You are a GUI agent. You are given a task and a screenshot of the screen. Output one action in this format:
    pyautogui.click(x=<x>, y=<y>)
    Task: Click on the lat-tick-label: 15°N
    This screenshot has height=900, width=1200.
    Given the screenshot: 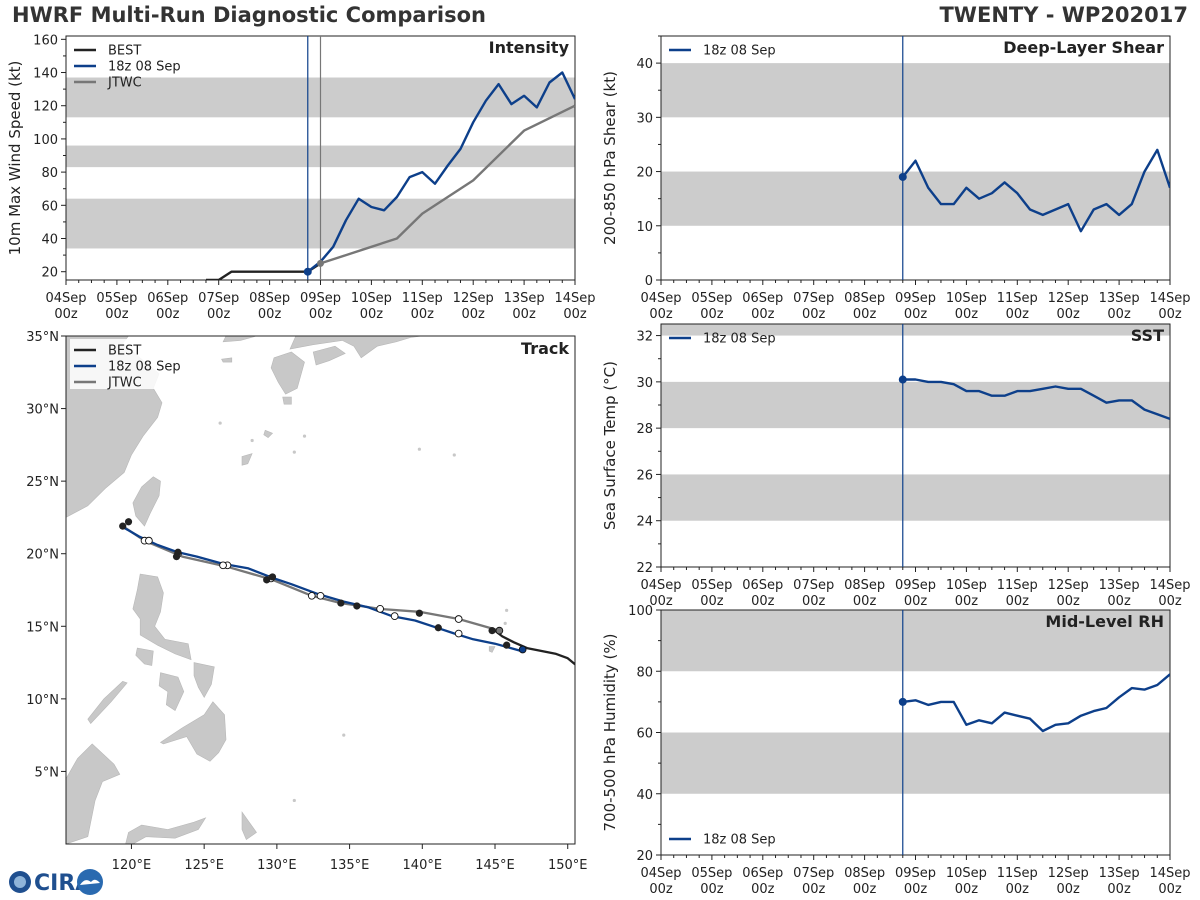 What is the action you would take?
    pyautogui.click(x=42, y=627)
    